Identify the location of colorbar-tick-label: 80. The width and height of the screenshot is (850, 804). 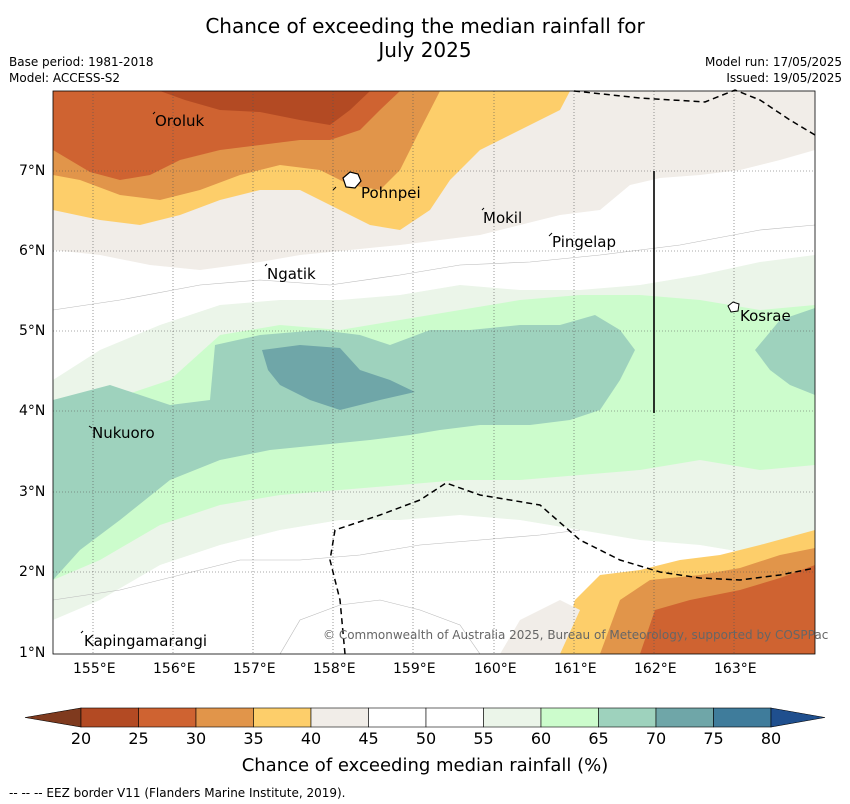
(771, 738).